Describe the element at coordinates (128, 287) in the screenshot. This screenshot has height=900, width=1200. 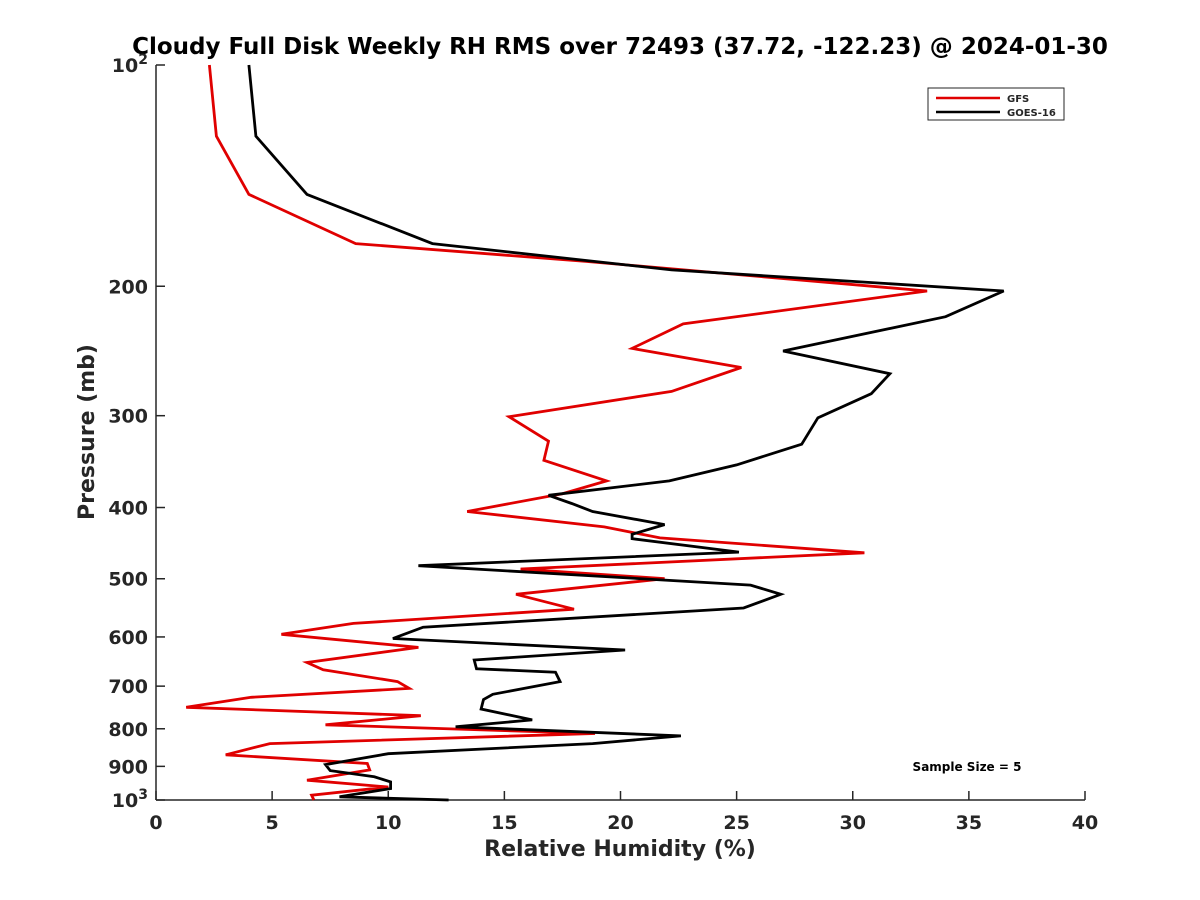
I see `y-tick-label: 200` at that location.